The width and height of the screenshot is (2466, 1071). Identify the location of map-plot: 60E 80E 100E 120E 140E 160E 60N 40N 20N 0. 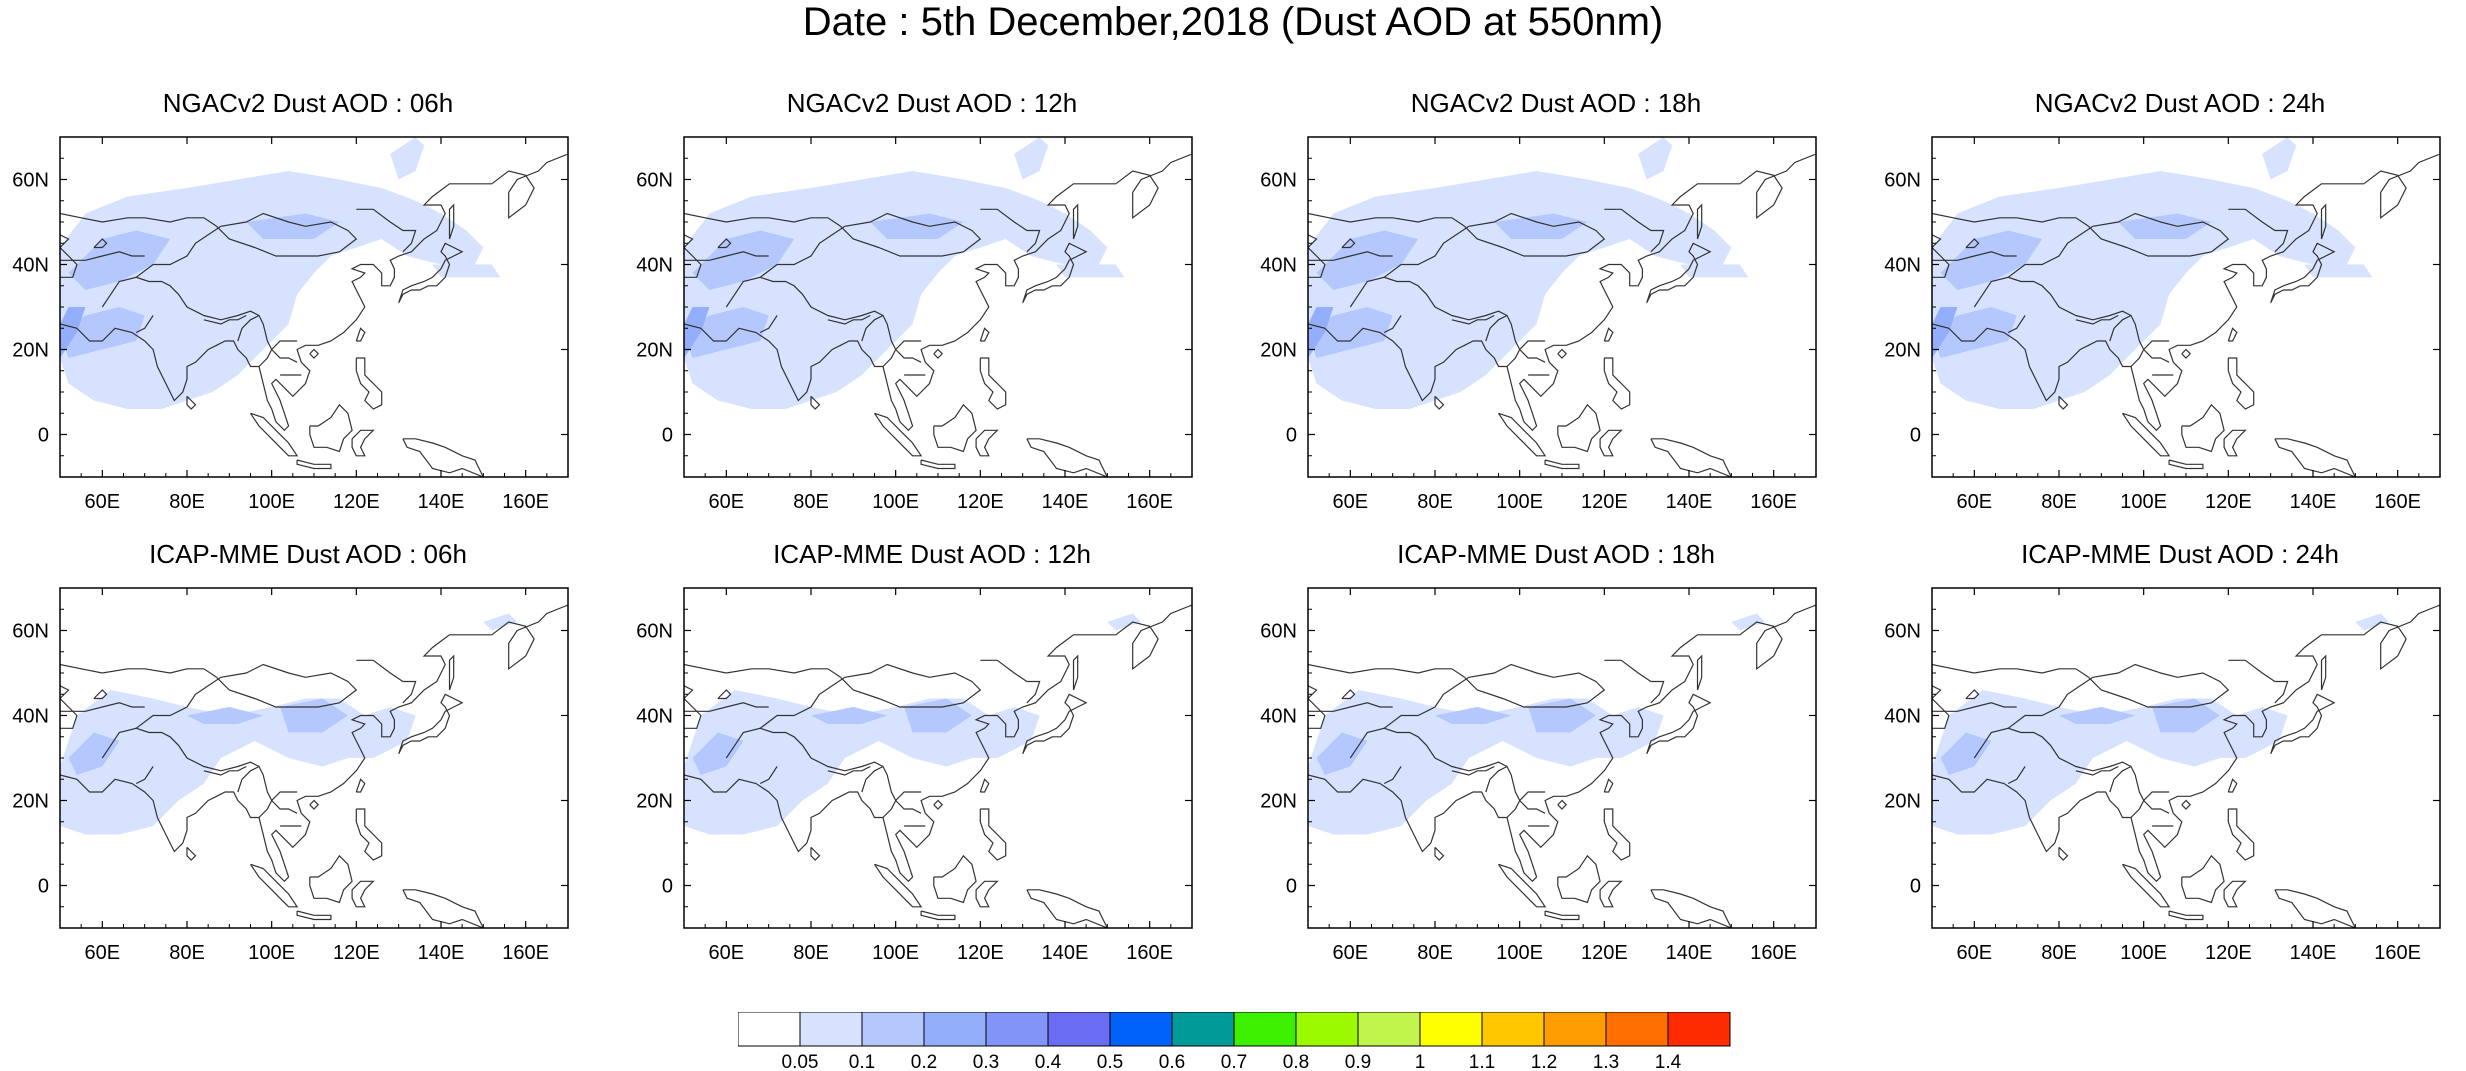
(290, 775).